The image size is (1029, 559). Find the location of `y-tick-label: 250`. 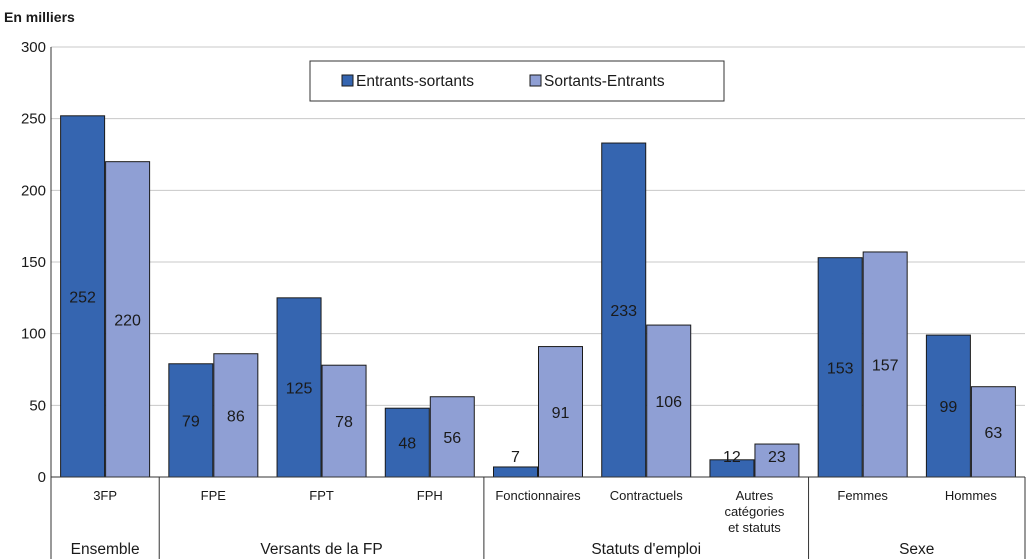

y-tick-label: 250 is located at coordinates (33, 119).